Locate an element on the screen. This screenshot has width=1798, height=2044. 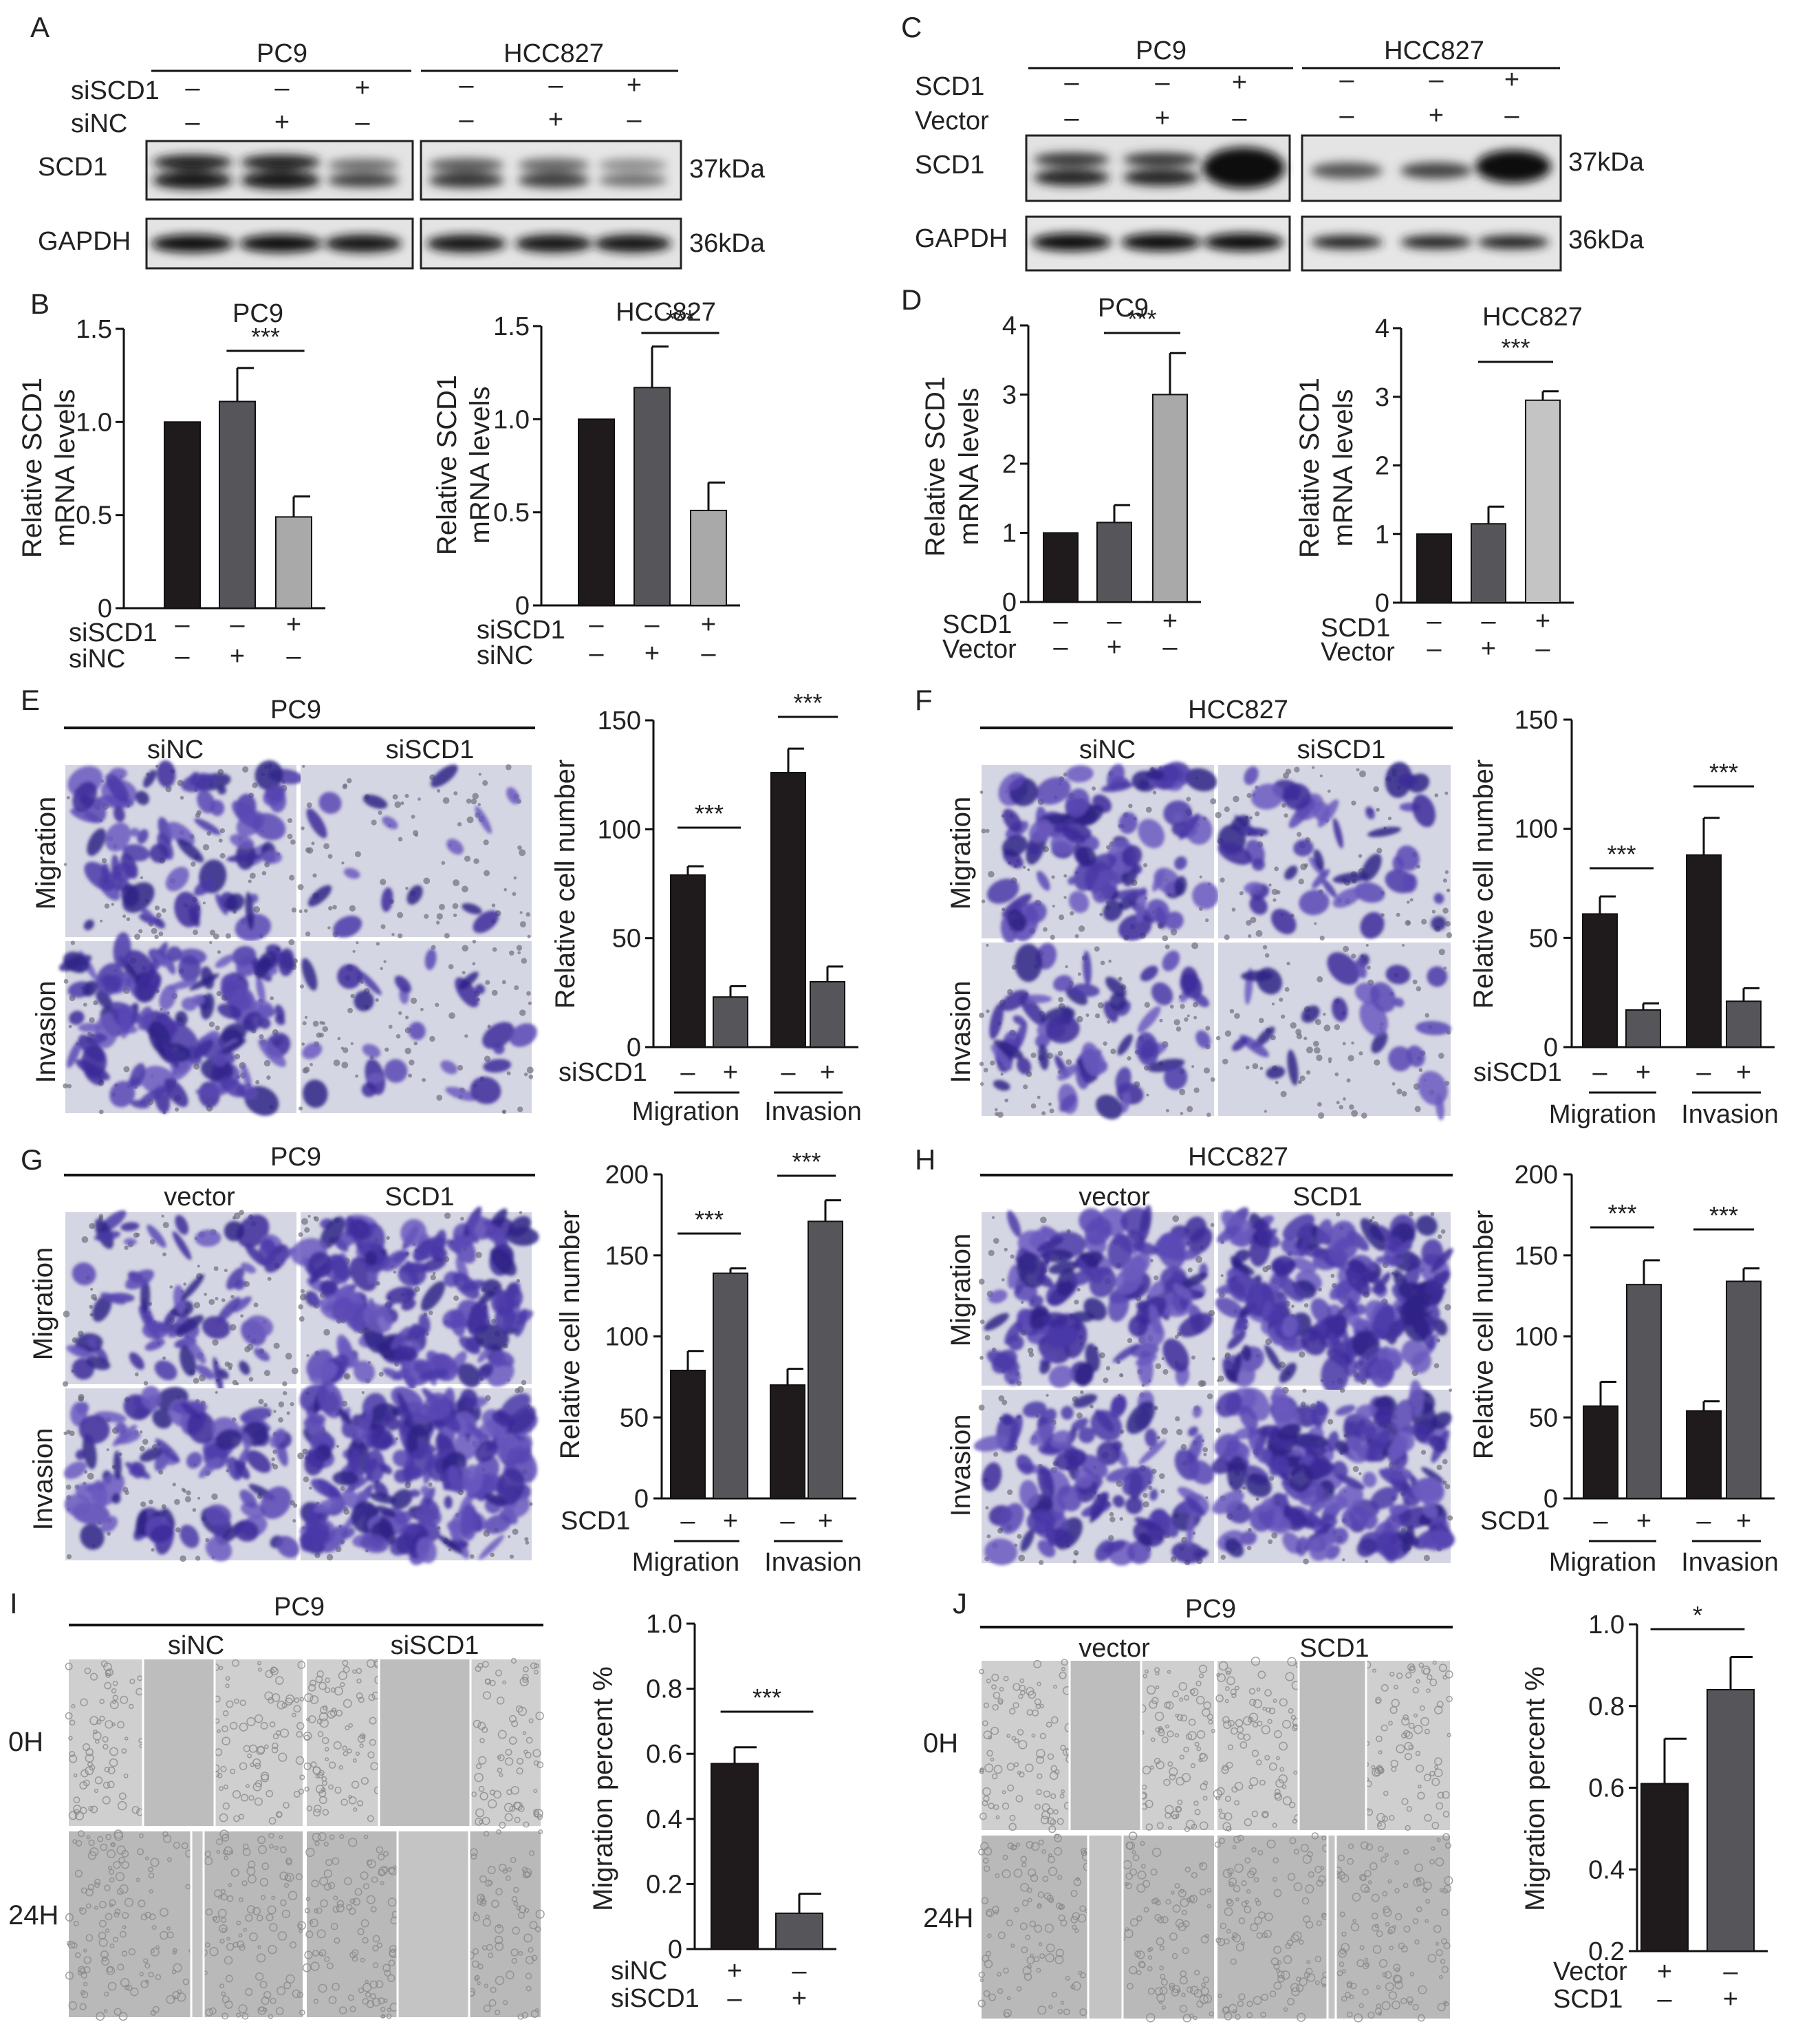
y-tick-label: 1.0 is located at coordinates (1606, 1625).